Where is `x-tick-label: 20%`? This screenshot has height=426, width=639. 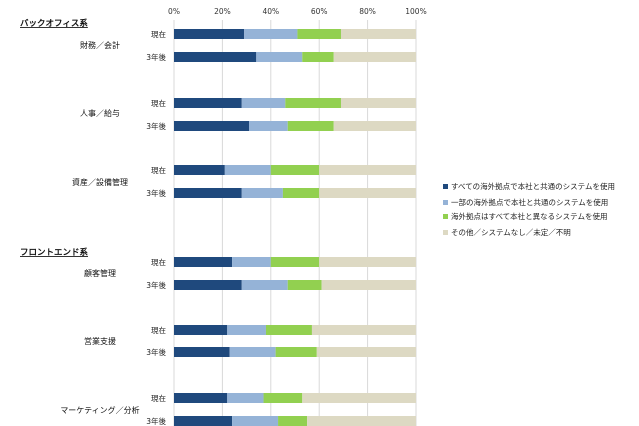 x-tick-label: 20% is located at coordinates (222, 11).